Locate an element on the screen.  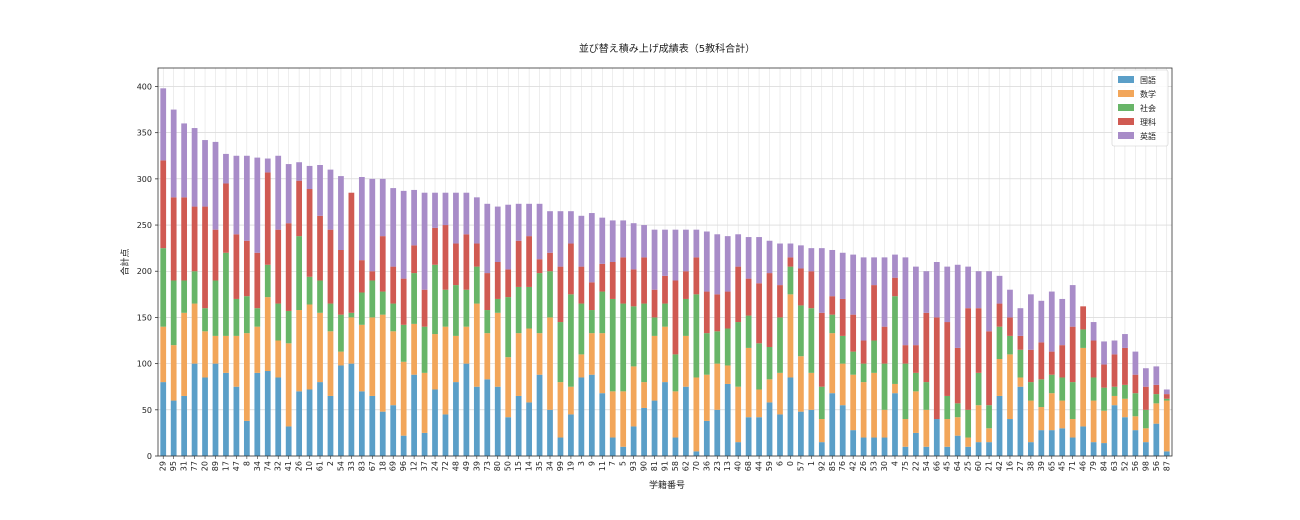
x-tick-label: 12 is located at coordinates (414, 466).